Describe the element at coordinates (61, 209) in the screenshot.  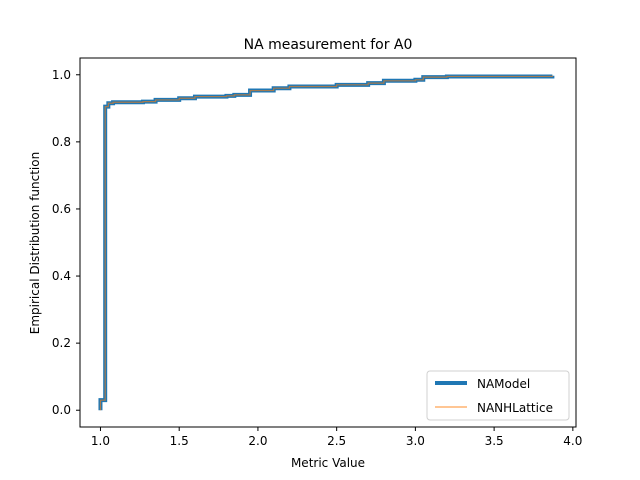
I see `y-tick-label: 0.6` at that location.